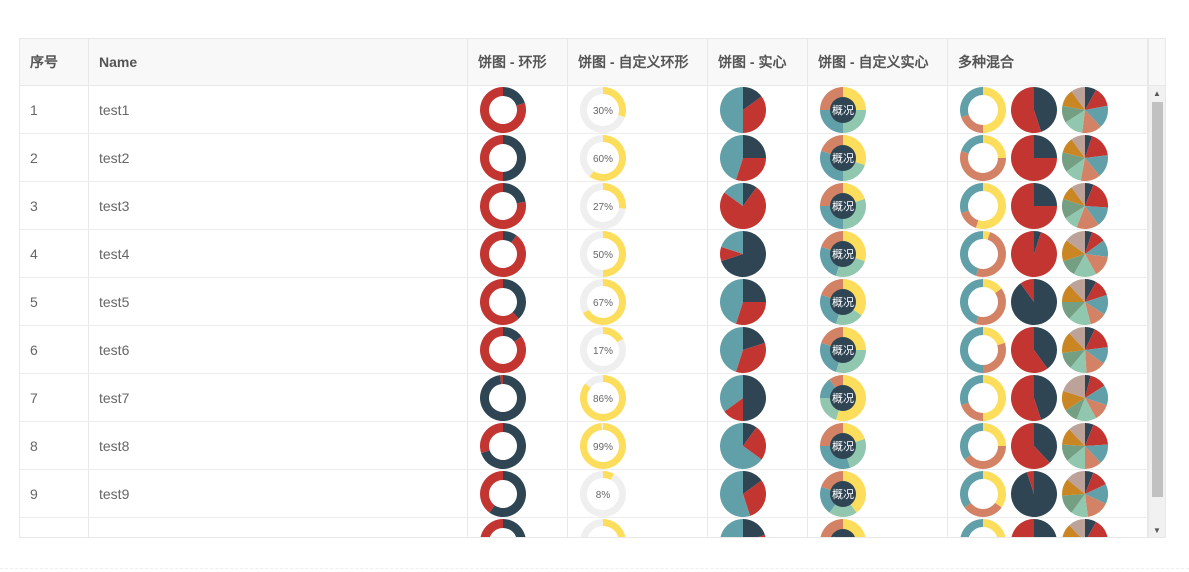  What do you see at coordinates (584, 158) in the screenshot?
I see `table-row: 2 test2 60% 概况` at bounding box center [584, 158].